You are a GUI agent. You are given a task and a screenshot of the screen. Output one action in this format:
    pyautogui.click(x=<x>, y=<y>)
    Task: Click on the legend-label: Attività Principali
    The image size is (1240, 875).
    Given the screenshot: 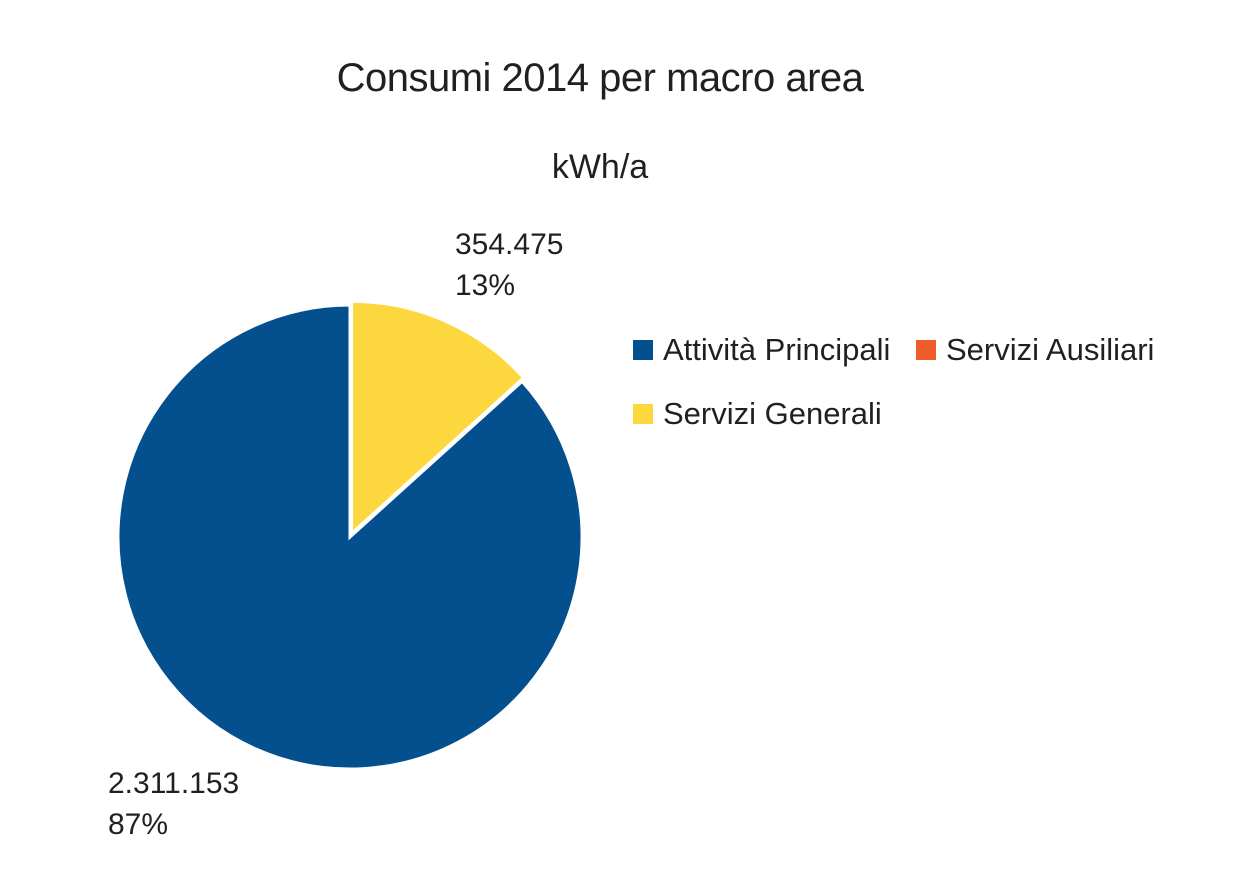 What is the action you would take?
    pyautogui.click(x=777, y=349)
    